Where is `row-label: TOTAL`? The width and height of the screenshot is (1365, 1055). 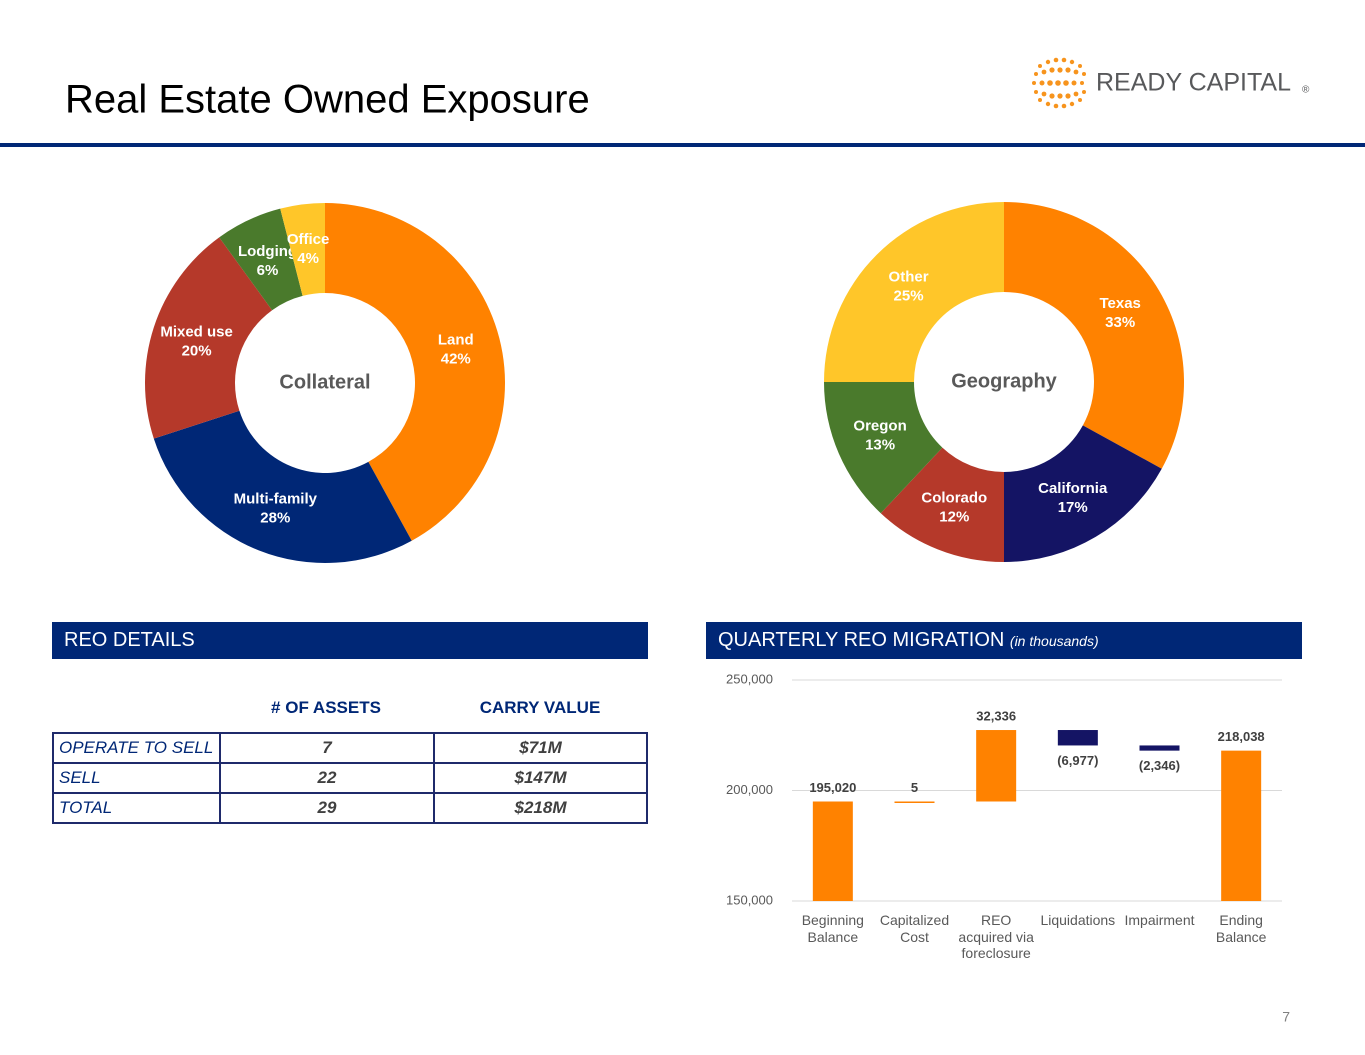
row-label: TOTAL is located at coordinates (136, 808).